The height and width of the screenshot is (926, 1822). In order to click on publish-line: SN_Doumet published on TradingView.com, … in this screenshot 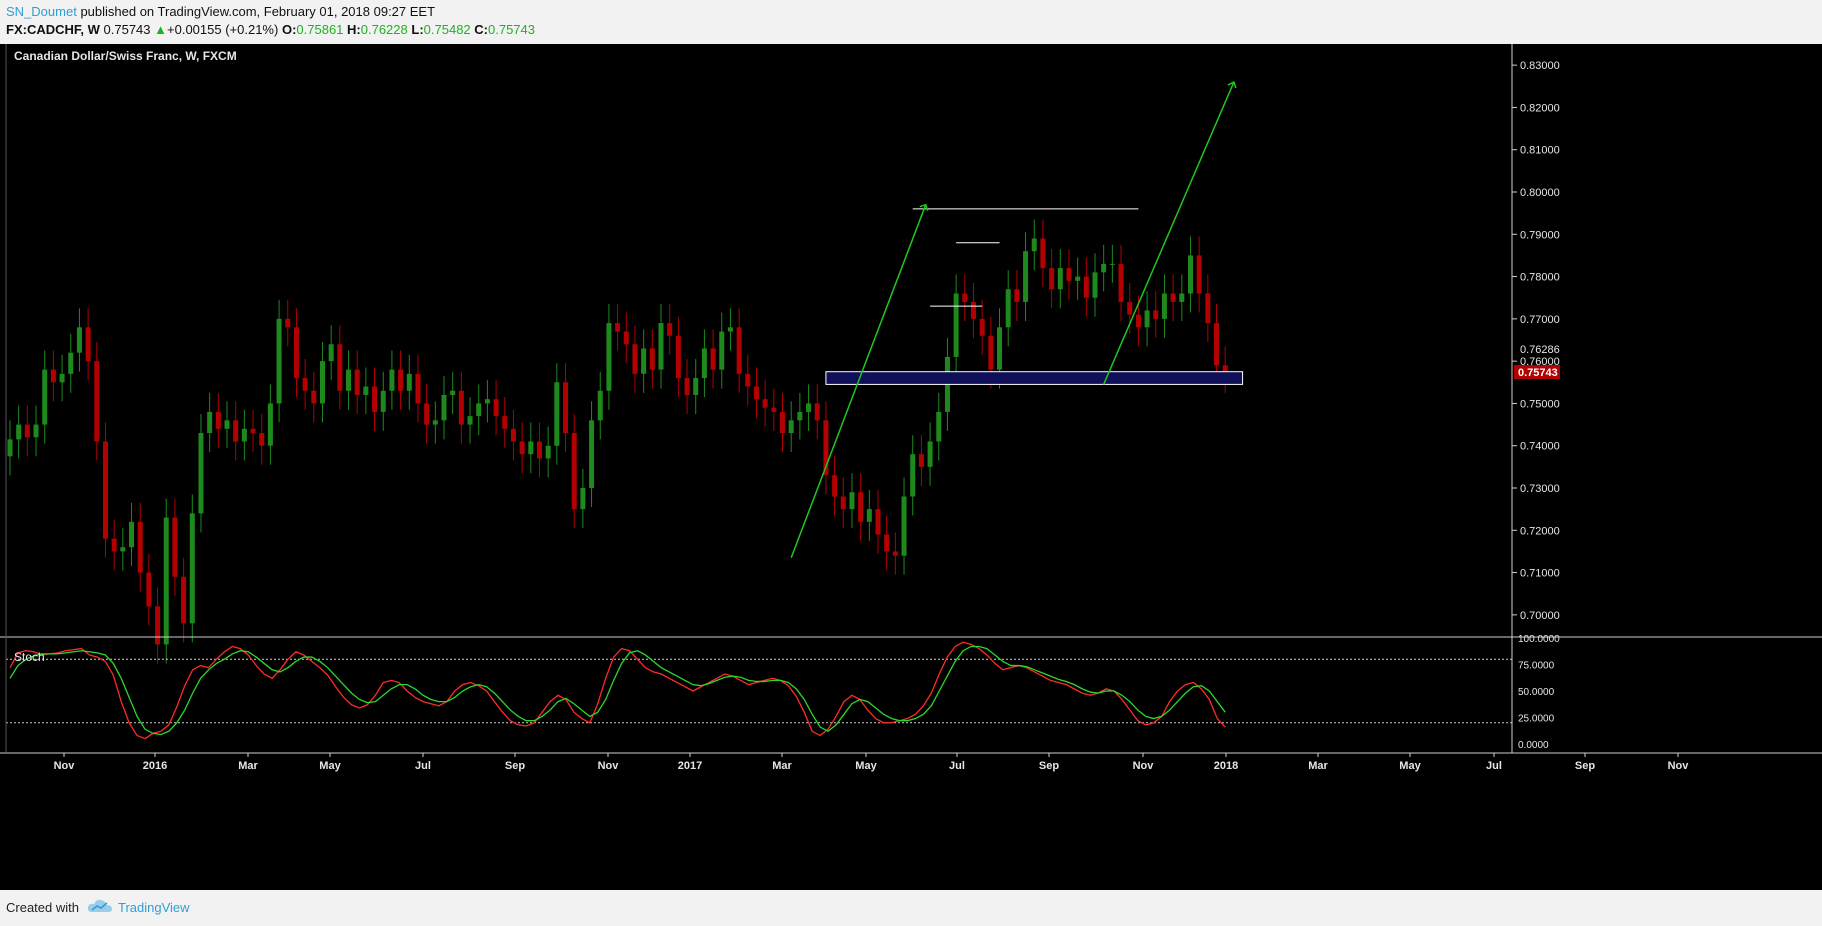, I will do `click(220, 11)`.